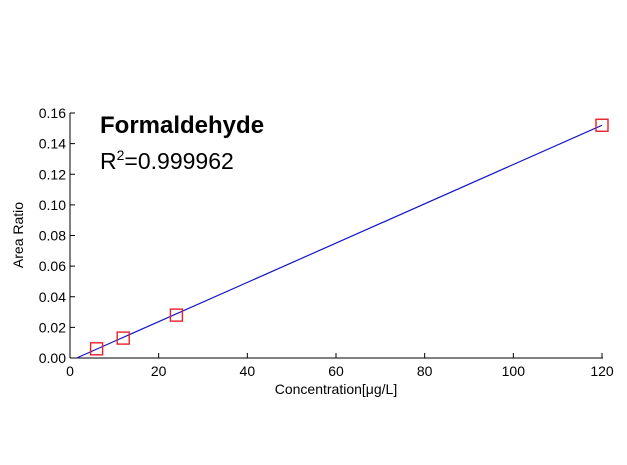 The image size is (627, 465). What do you see at coordinates (52, 113) in the screenshot?
I see `y-tick-label: 0.16` at bounding box center [52, 113].